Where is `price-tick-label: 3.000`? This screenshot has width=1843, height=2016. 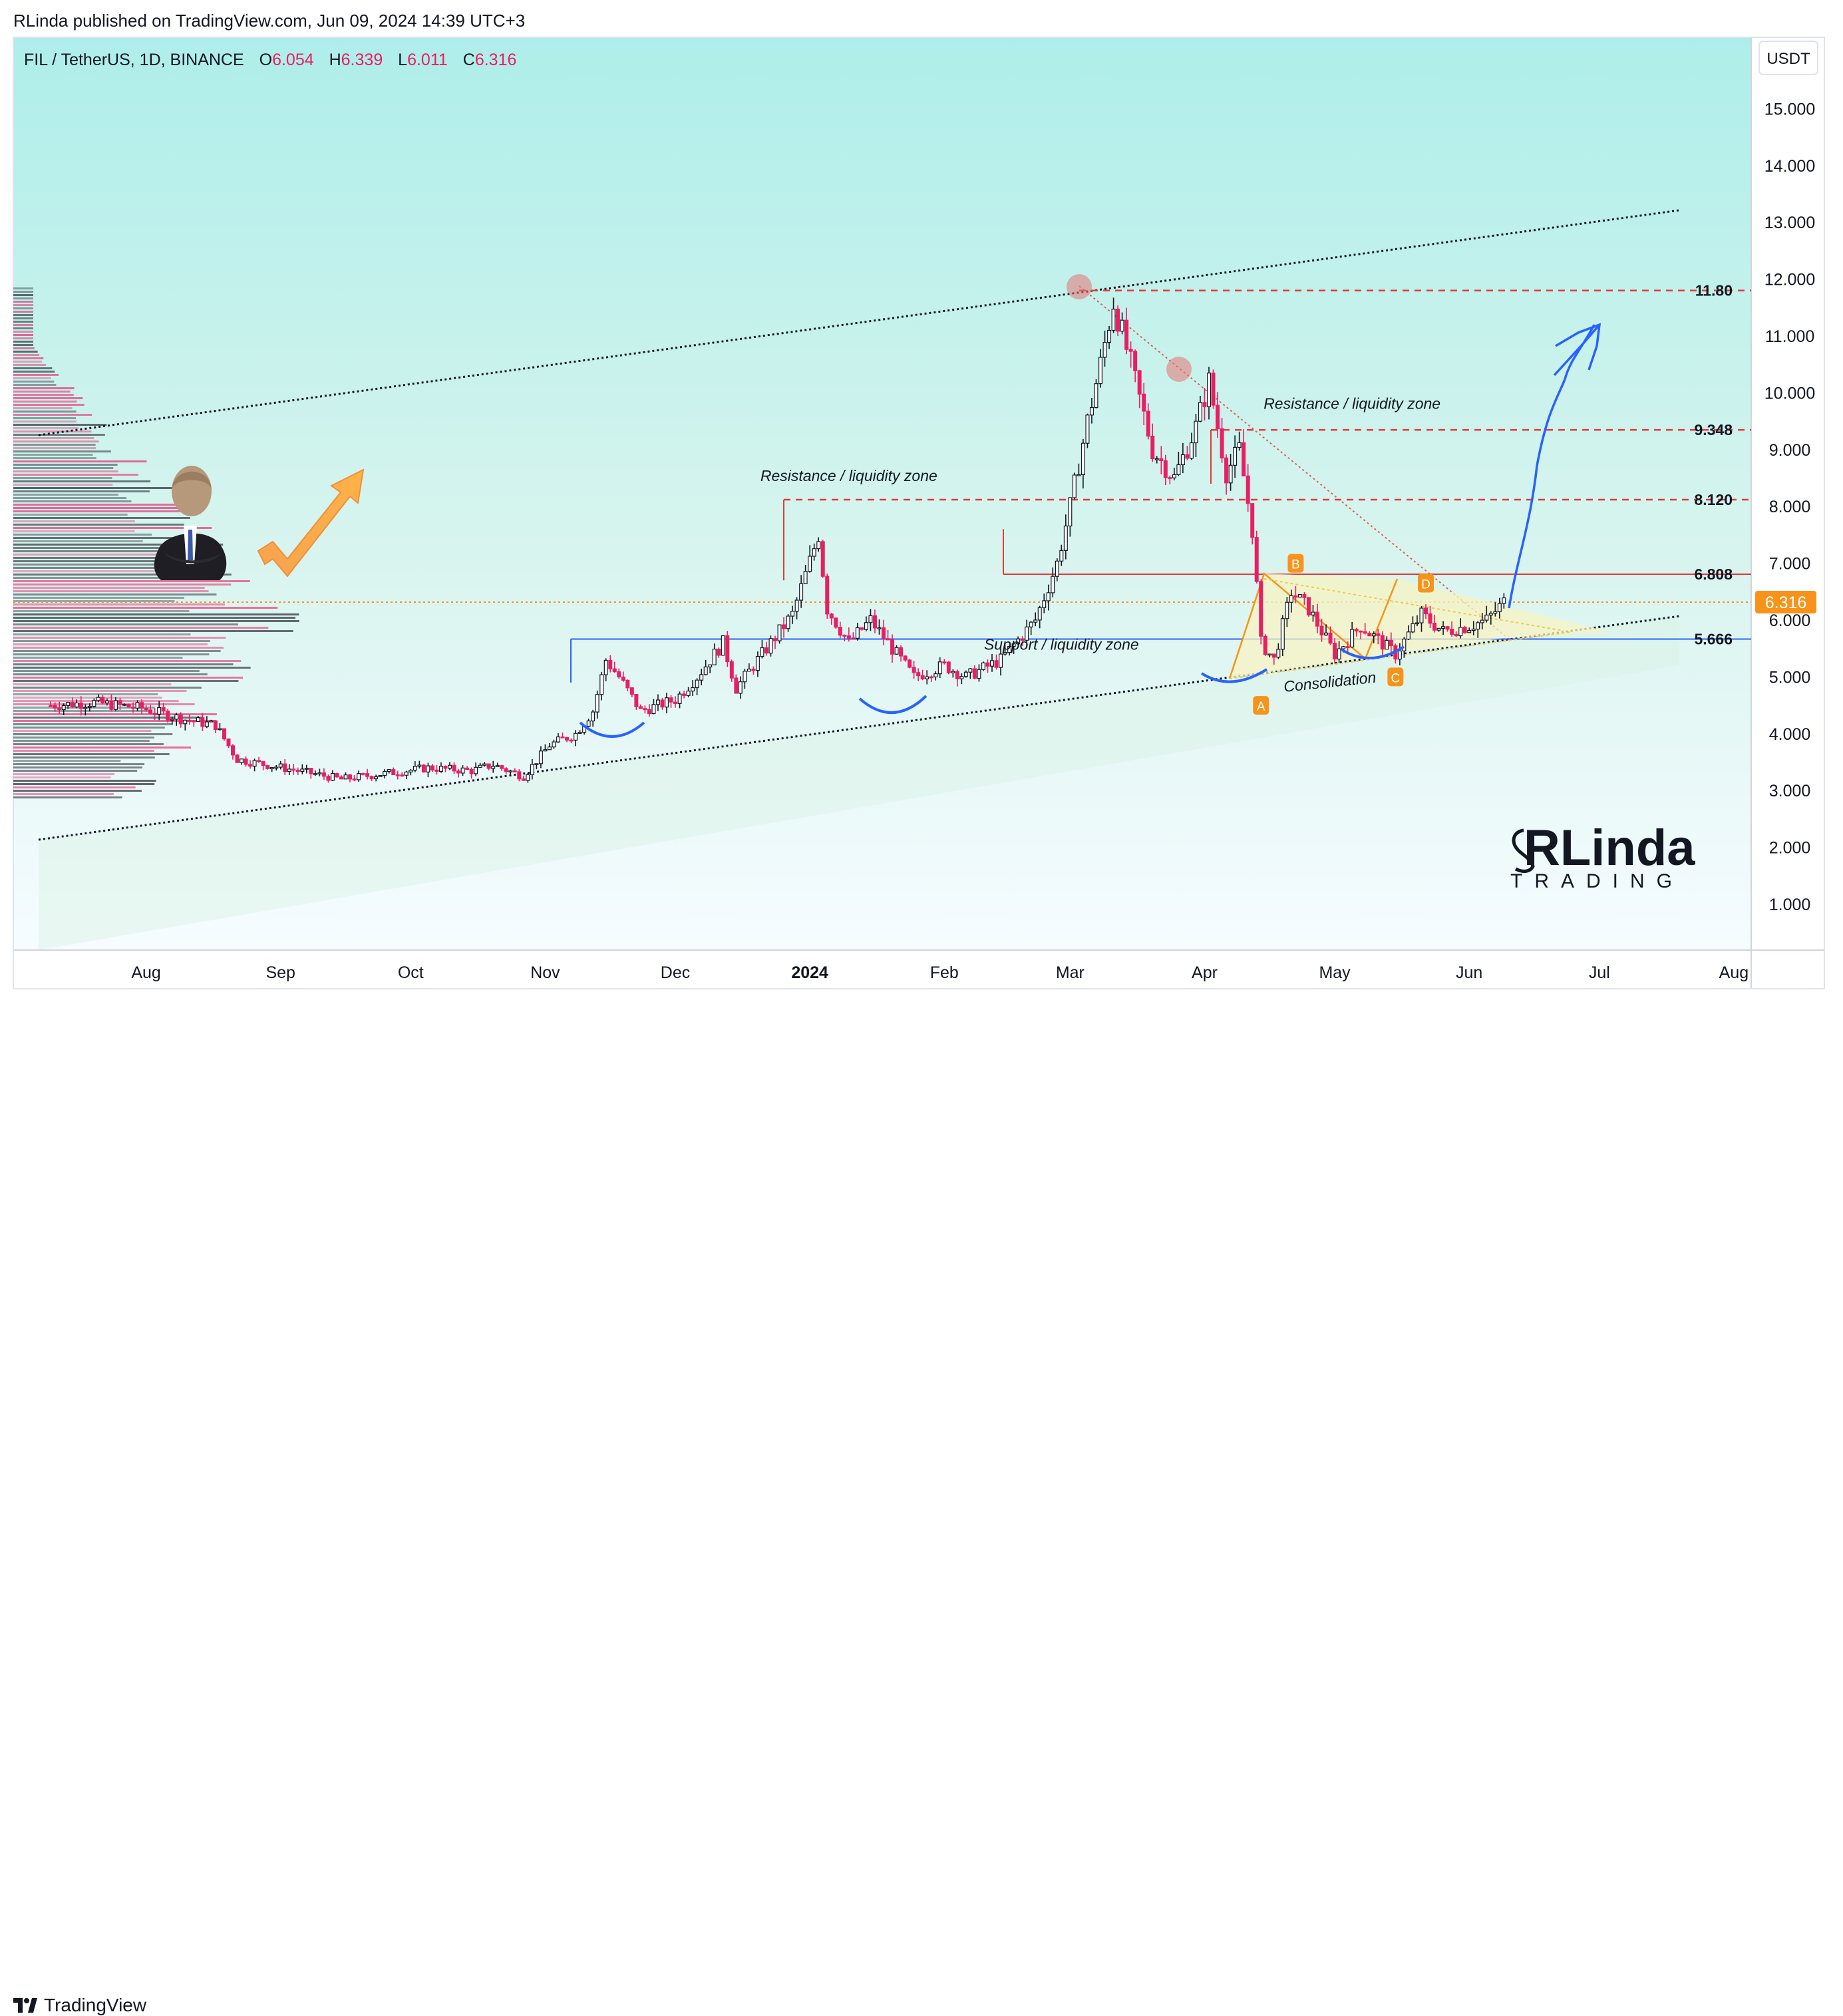
price-tick-label: 3.000 is located at coordinates (1790, 791).